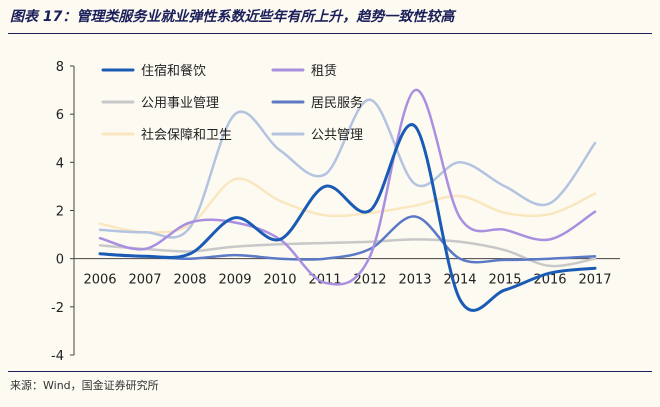  I want to click on x-tick-label: 2012, so click(369, 280).